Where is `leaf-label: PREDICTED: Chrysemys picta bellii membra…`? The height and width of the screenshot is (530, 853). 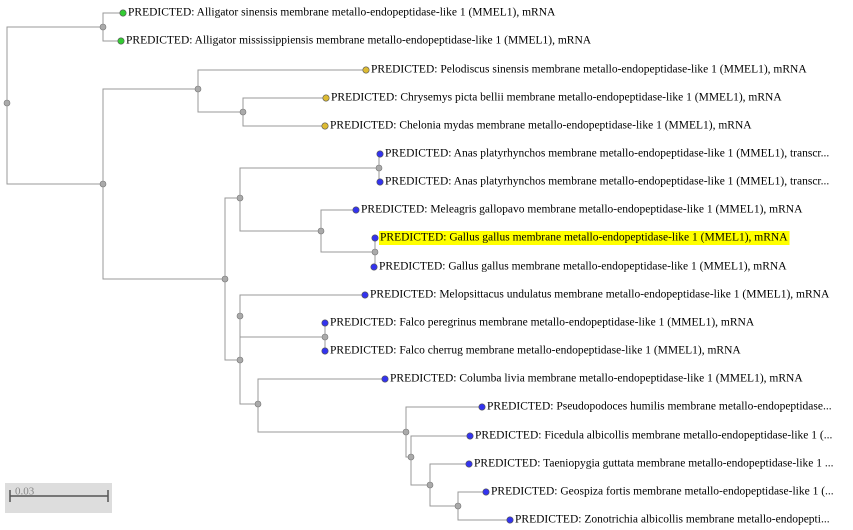 leaf-label: PREDICTED: Chrysemys picta bellii membra… is located at coordinates (556, 98).